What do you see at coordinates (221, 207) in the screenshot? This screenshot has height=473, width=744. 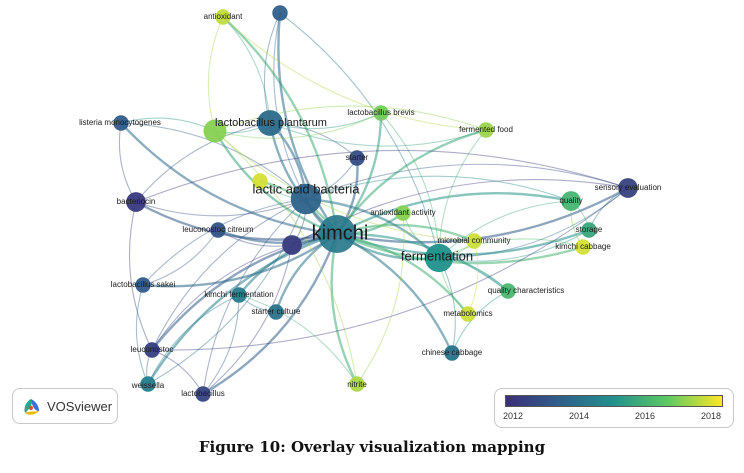 I see `edge-lactic_acid_bacteria-bacteriocin` at bounding box center [221, 207].